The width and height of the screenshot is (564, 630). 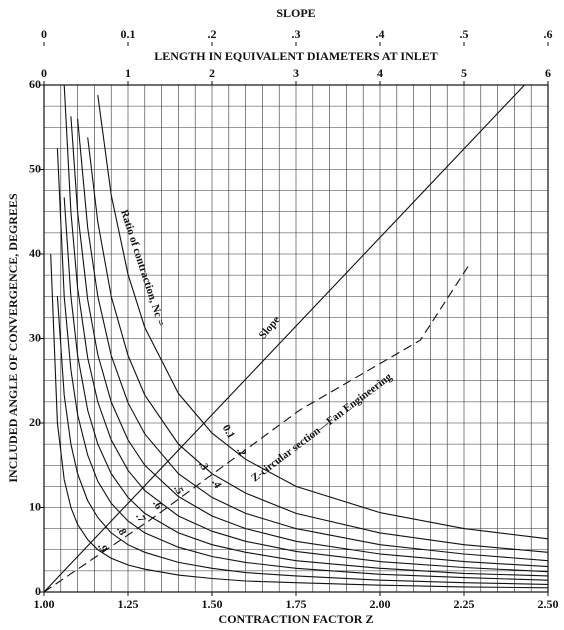 I want to click on series-label: Z-circular section—Fan Engineering, so click(x=321, y=428).